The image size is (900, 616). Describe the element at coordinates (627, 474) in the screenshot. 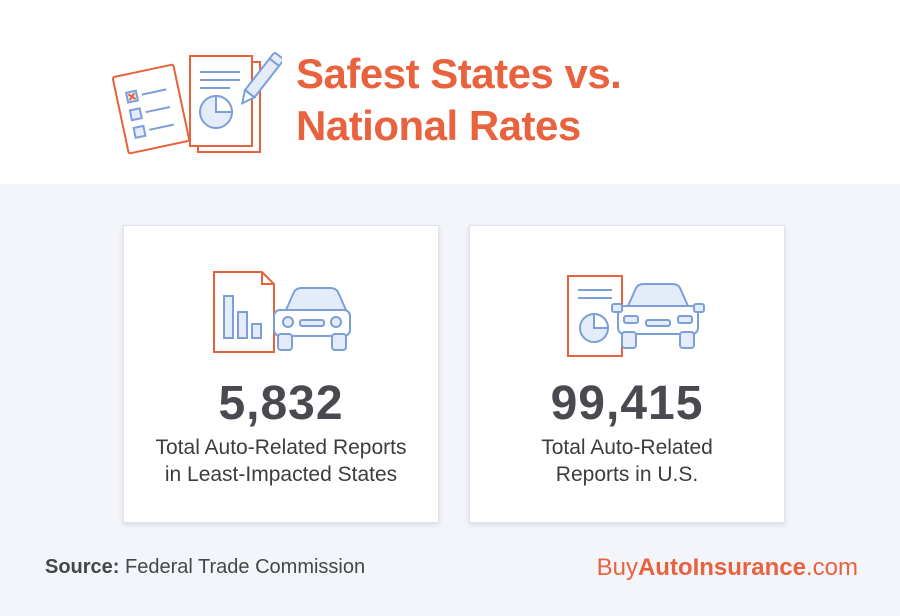

I see `stat-caption-line-2: Reports in U.S.` at that location.